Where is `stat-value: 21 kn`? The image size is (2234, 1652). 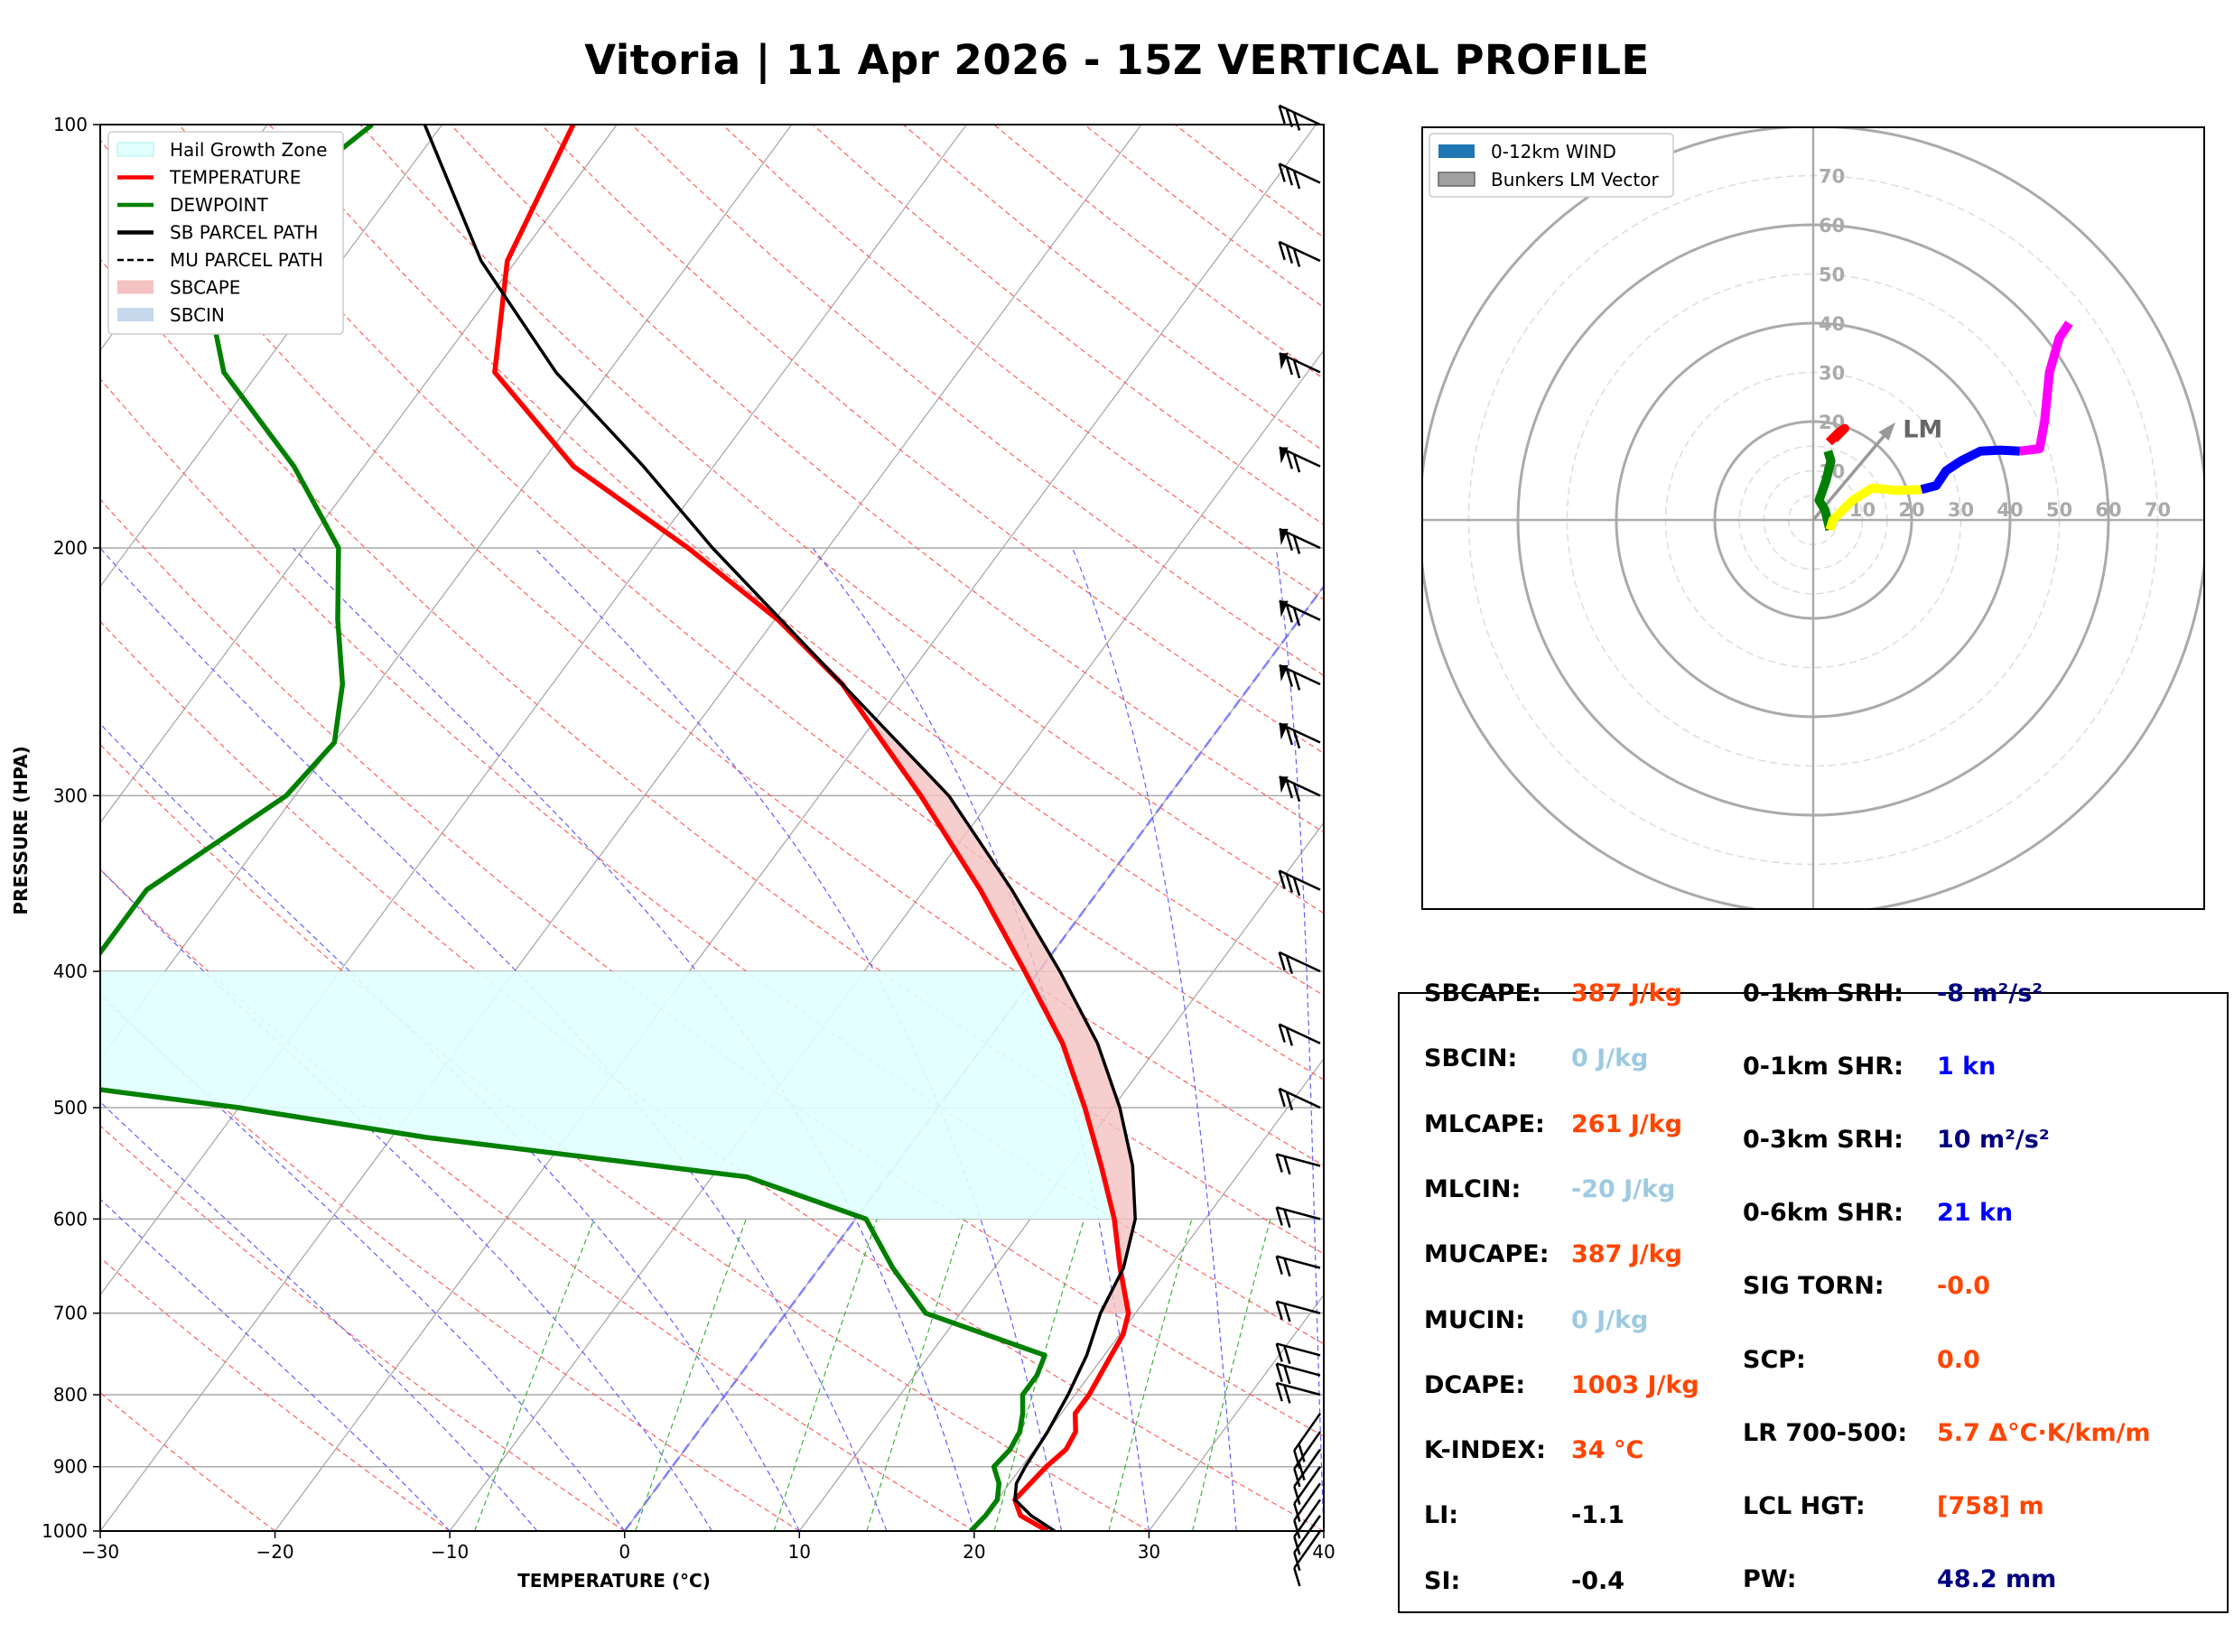 stat-value: 21 kn is located at coordinates (1975, 1213).